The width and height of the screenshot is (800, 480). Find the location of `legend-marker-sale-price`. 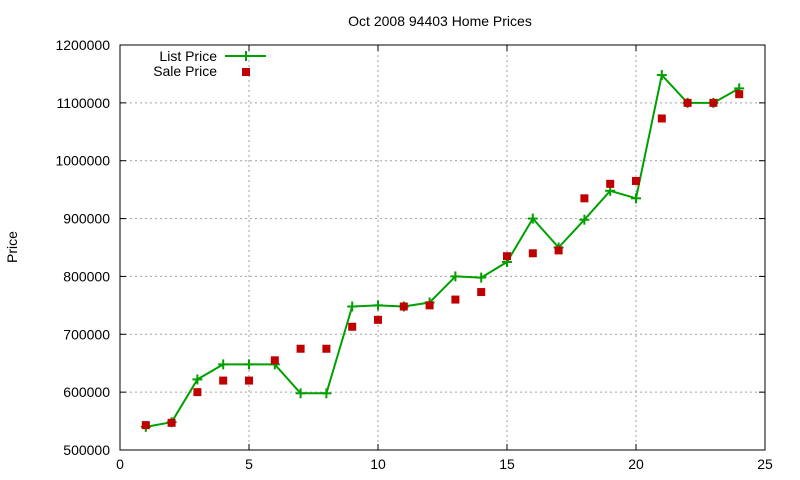

legend-marker-sale-price is located at coordinates (246, 72).